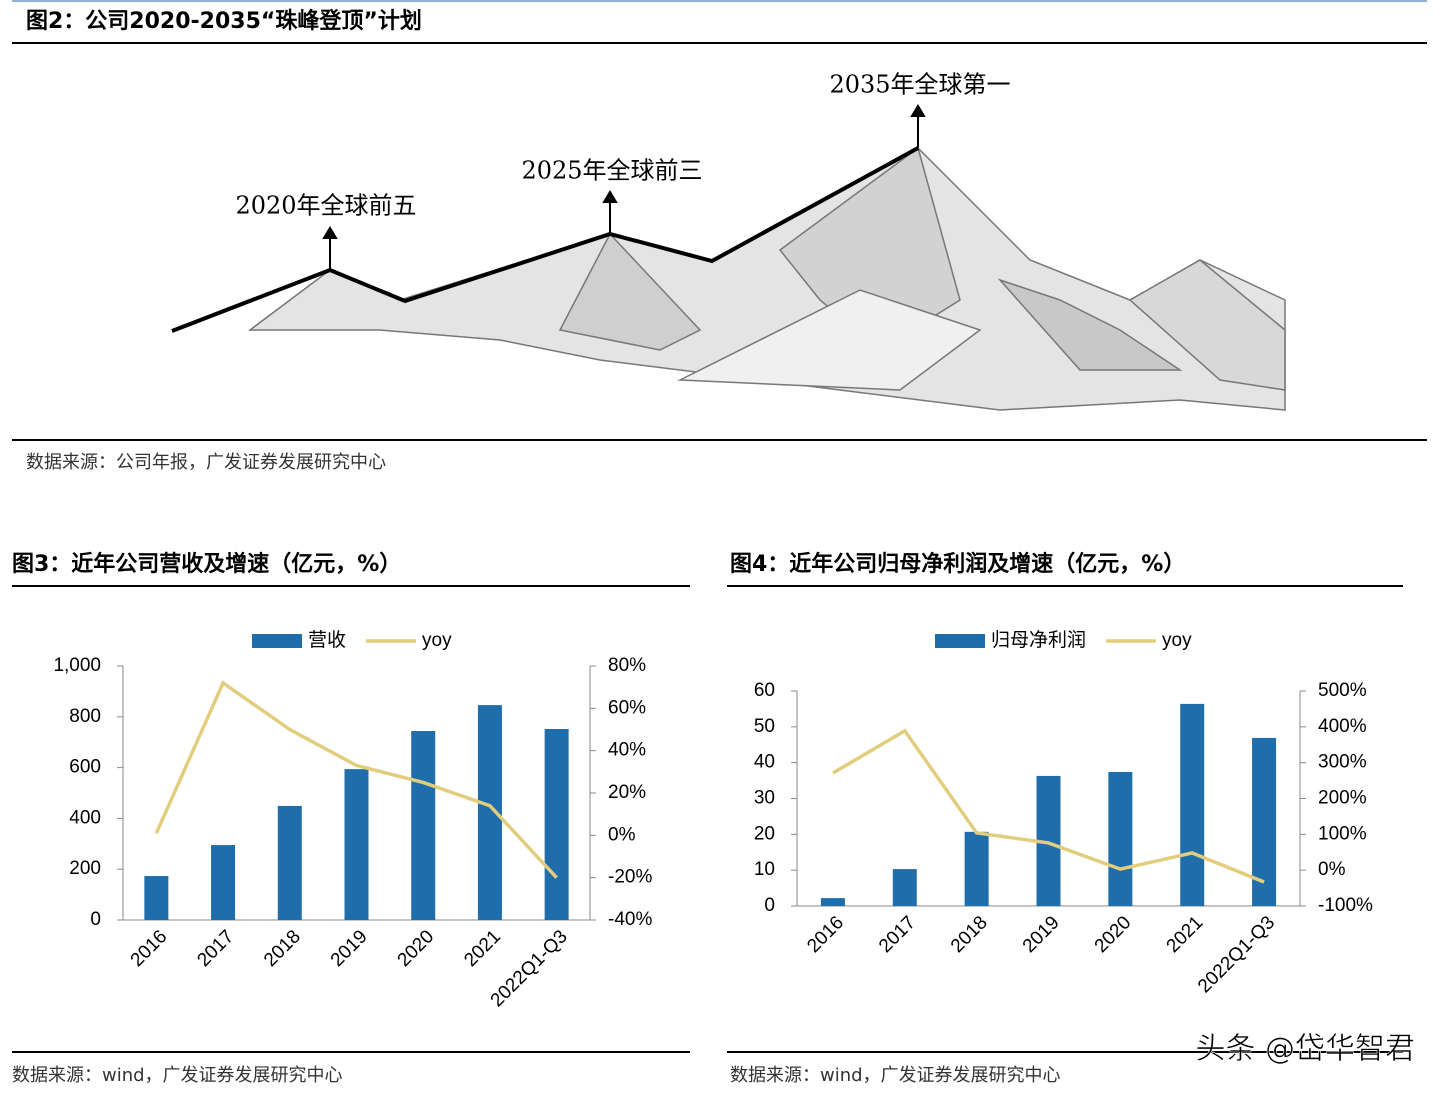 The image size is (1447, 1100). I want to click on y2-tick-label: 60%, so click(627, 707).